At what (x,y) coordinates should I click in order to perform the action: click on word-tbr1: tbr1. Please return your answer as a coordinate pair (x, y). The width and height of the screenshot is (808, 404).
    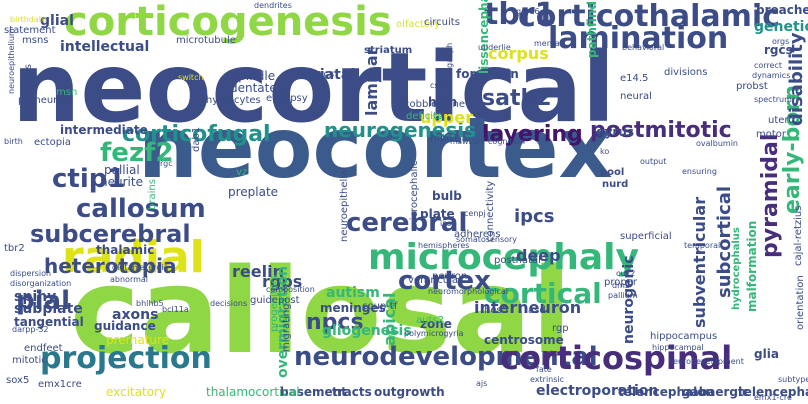
    Looking at the image, I should click on (520, 16).